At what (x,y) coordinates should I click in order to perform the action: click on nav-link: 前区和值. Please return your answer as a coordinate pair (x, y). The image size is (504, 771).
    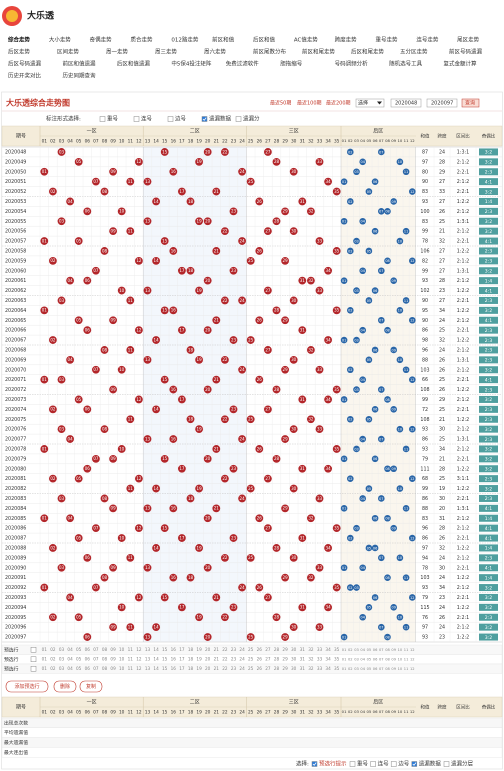
    Looking at the image, I should click on (223, 40).